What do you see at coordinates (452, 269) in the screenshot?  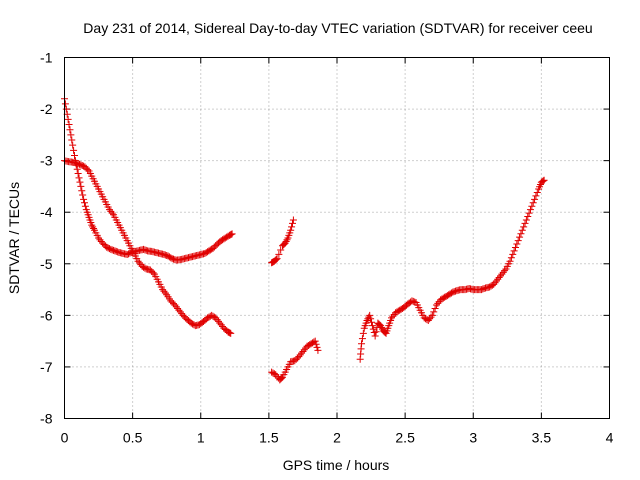 I see `series-track-e` at bounding box center [452, 269].